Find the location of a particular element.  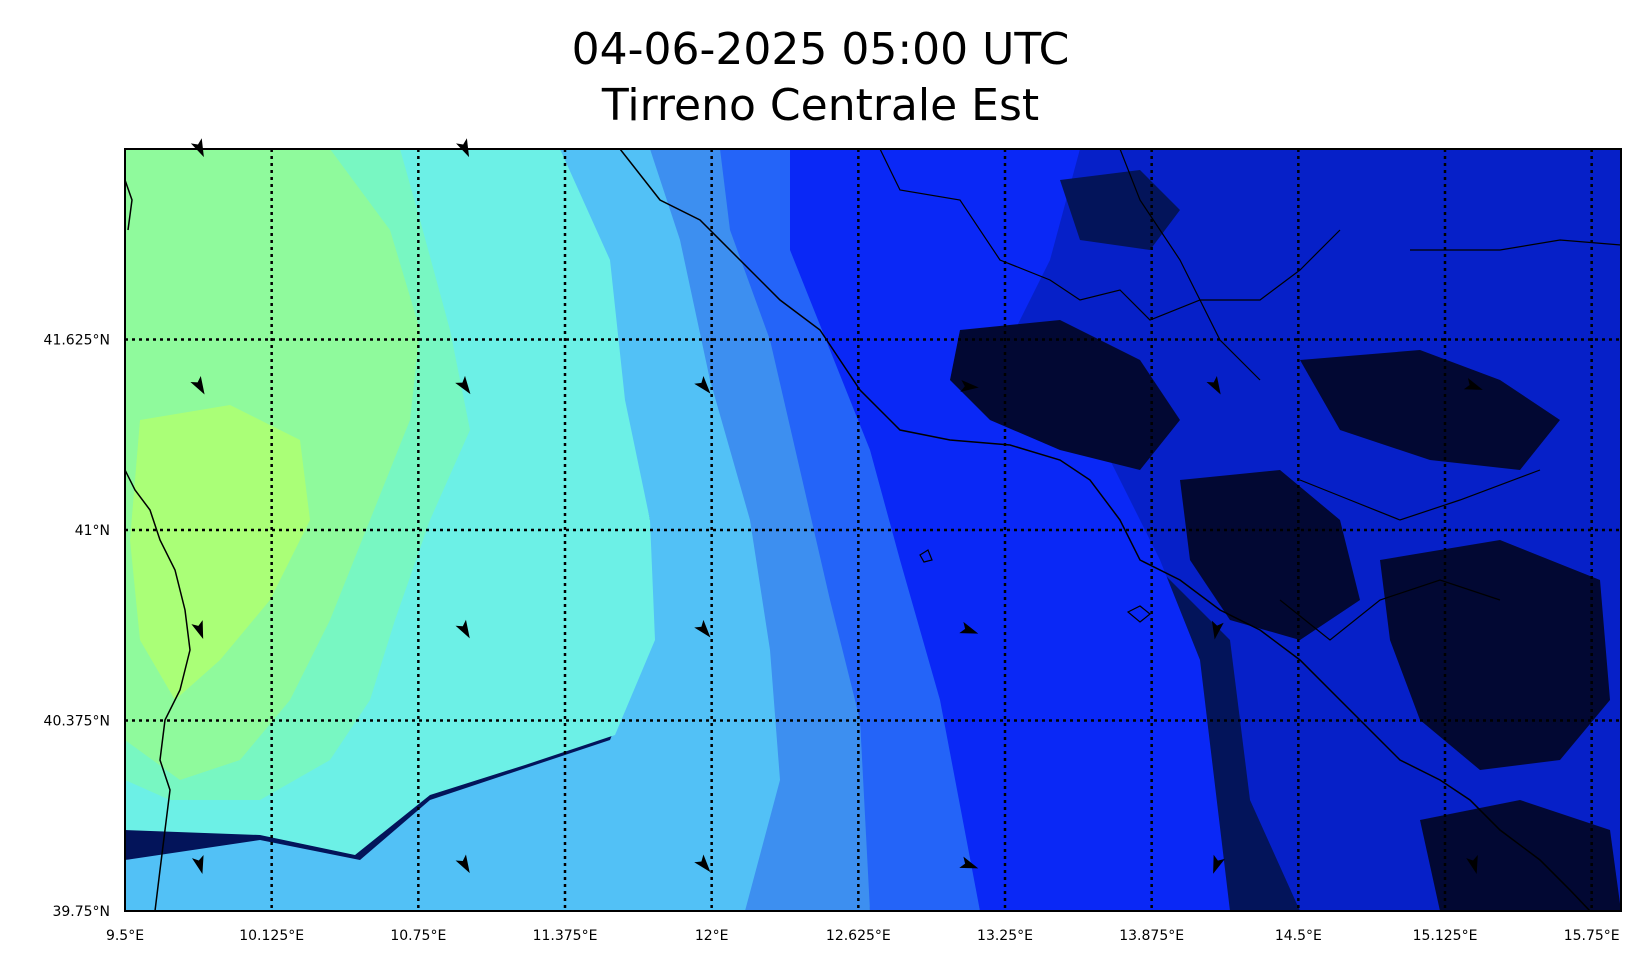

chart-title-line-1: 04-06-2025 05:00 UTC is located at coordinates (820, 49).